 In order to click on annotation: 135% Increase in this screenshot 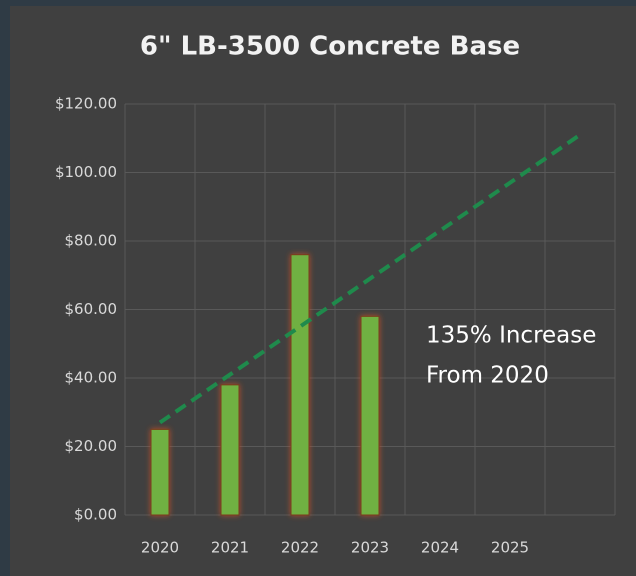, I will do `click(511, 336)`.